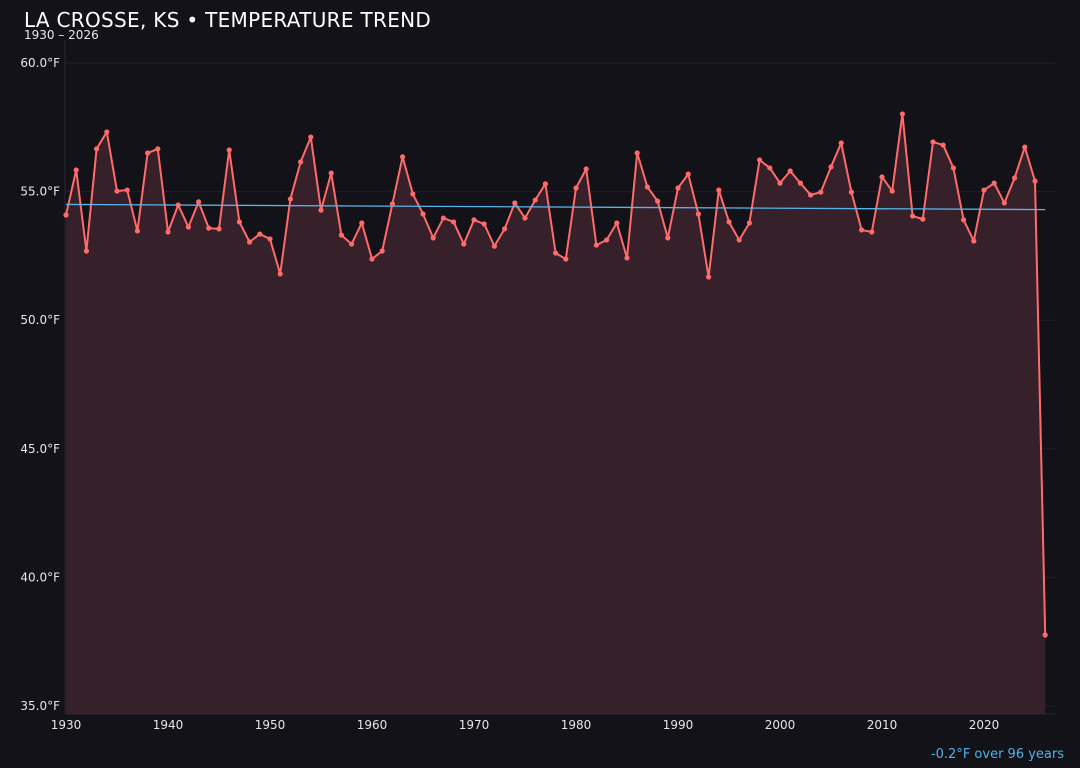  Describe the element at coordinates (372, 725) in the screenshot. I see `x-tick-label: 1960` at that location.